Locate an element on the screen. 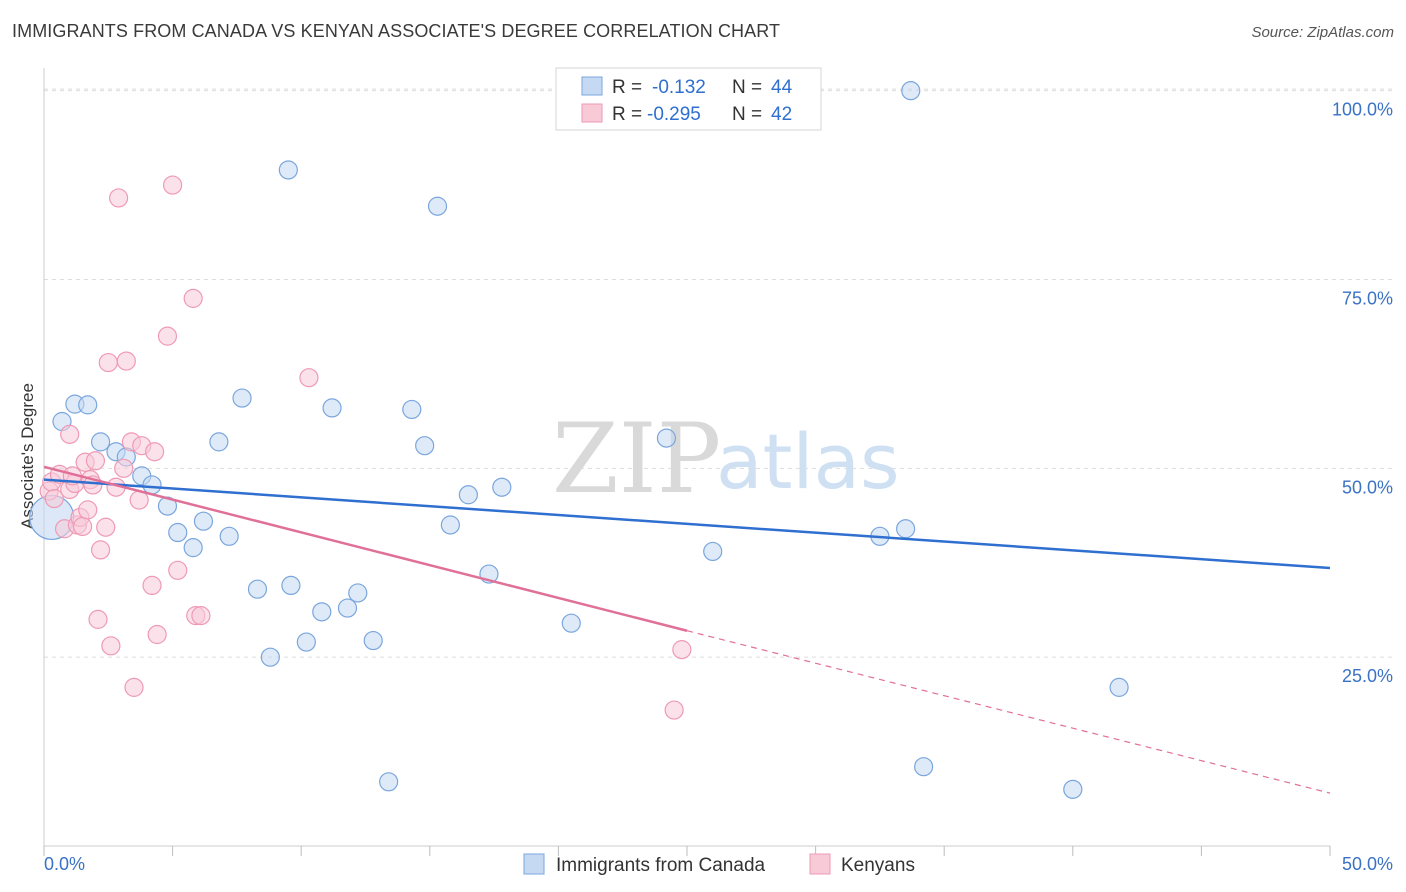 The height and width of the screenshot is (892, 1406). y-tick-label-25: 25.0% is located at coordinates (1367, 676).